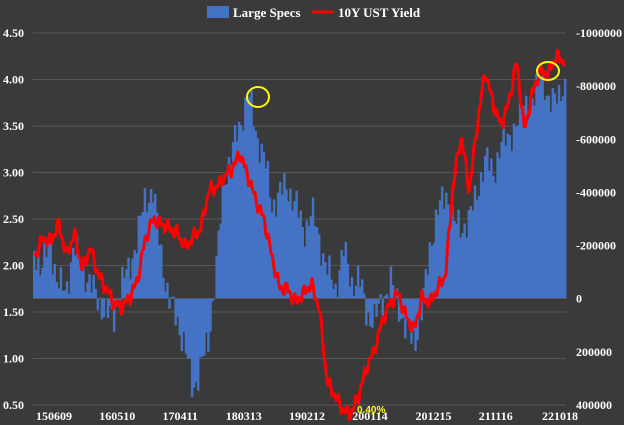  Describe the element at coordinates (117, 416) in the screenshot. I see `x-tick-label: 160510` at that location.